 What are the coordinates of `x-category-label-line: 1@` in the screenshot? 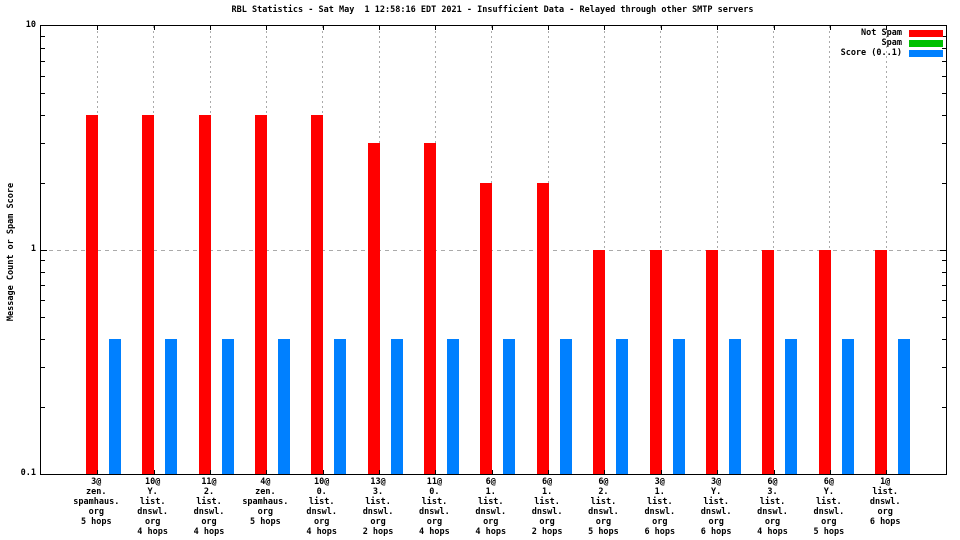 It's located at (885, 482).